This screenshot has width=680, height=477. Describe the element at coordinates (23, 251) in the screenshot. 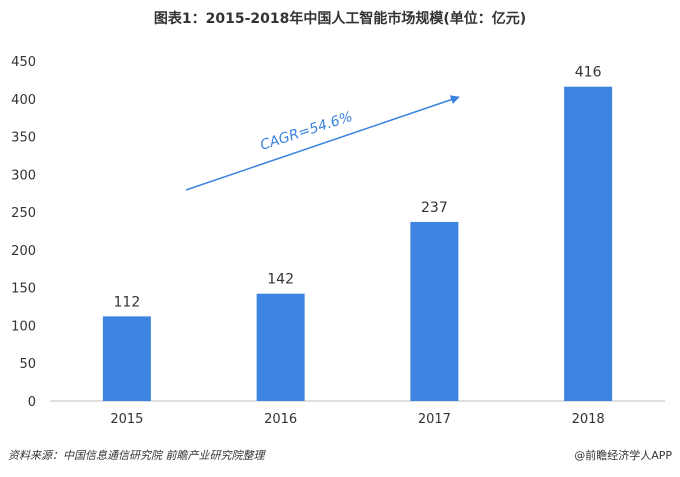

I see `y-tick-label: 200` at that location.